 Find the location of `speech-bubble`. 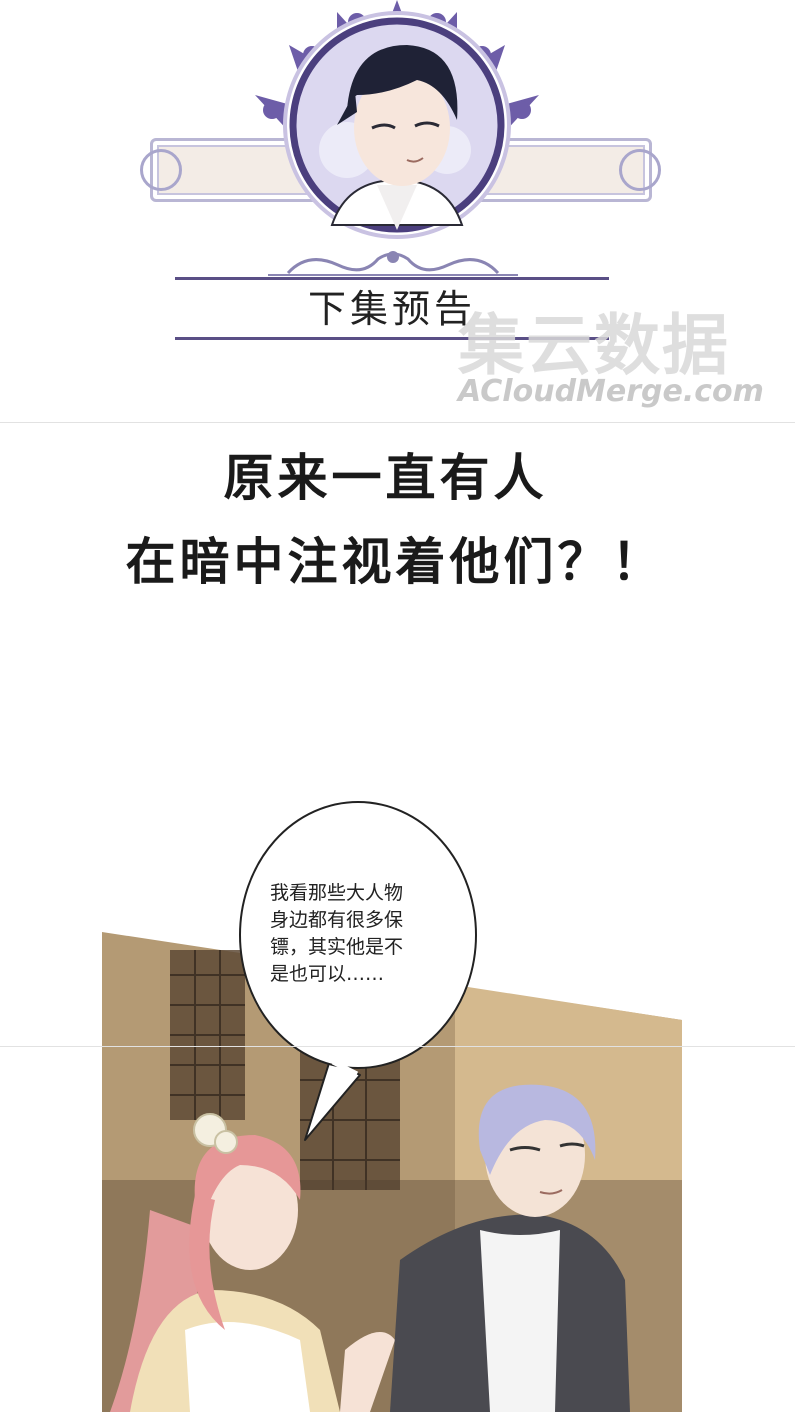

speech-bubble is located at coordinates (358, 971).